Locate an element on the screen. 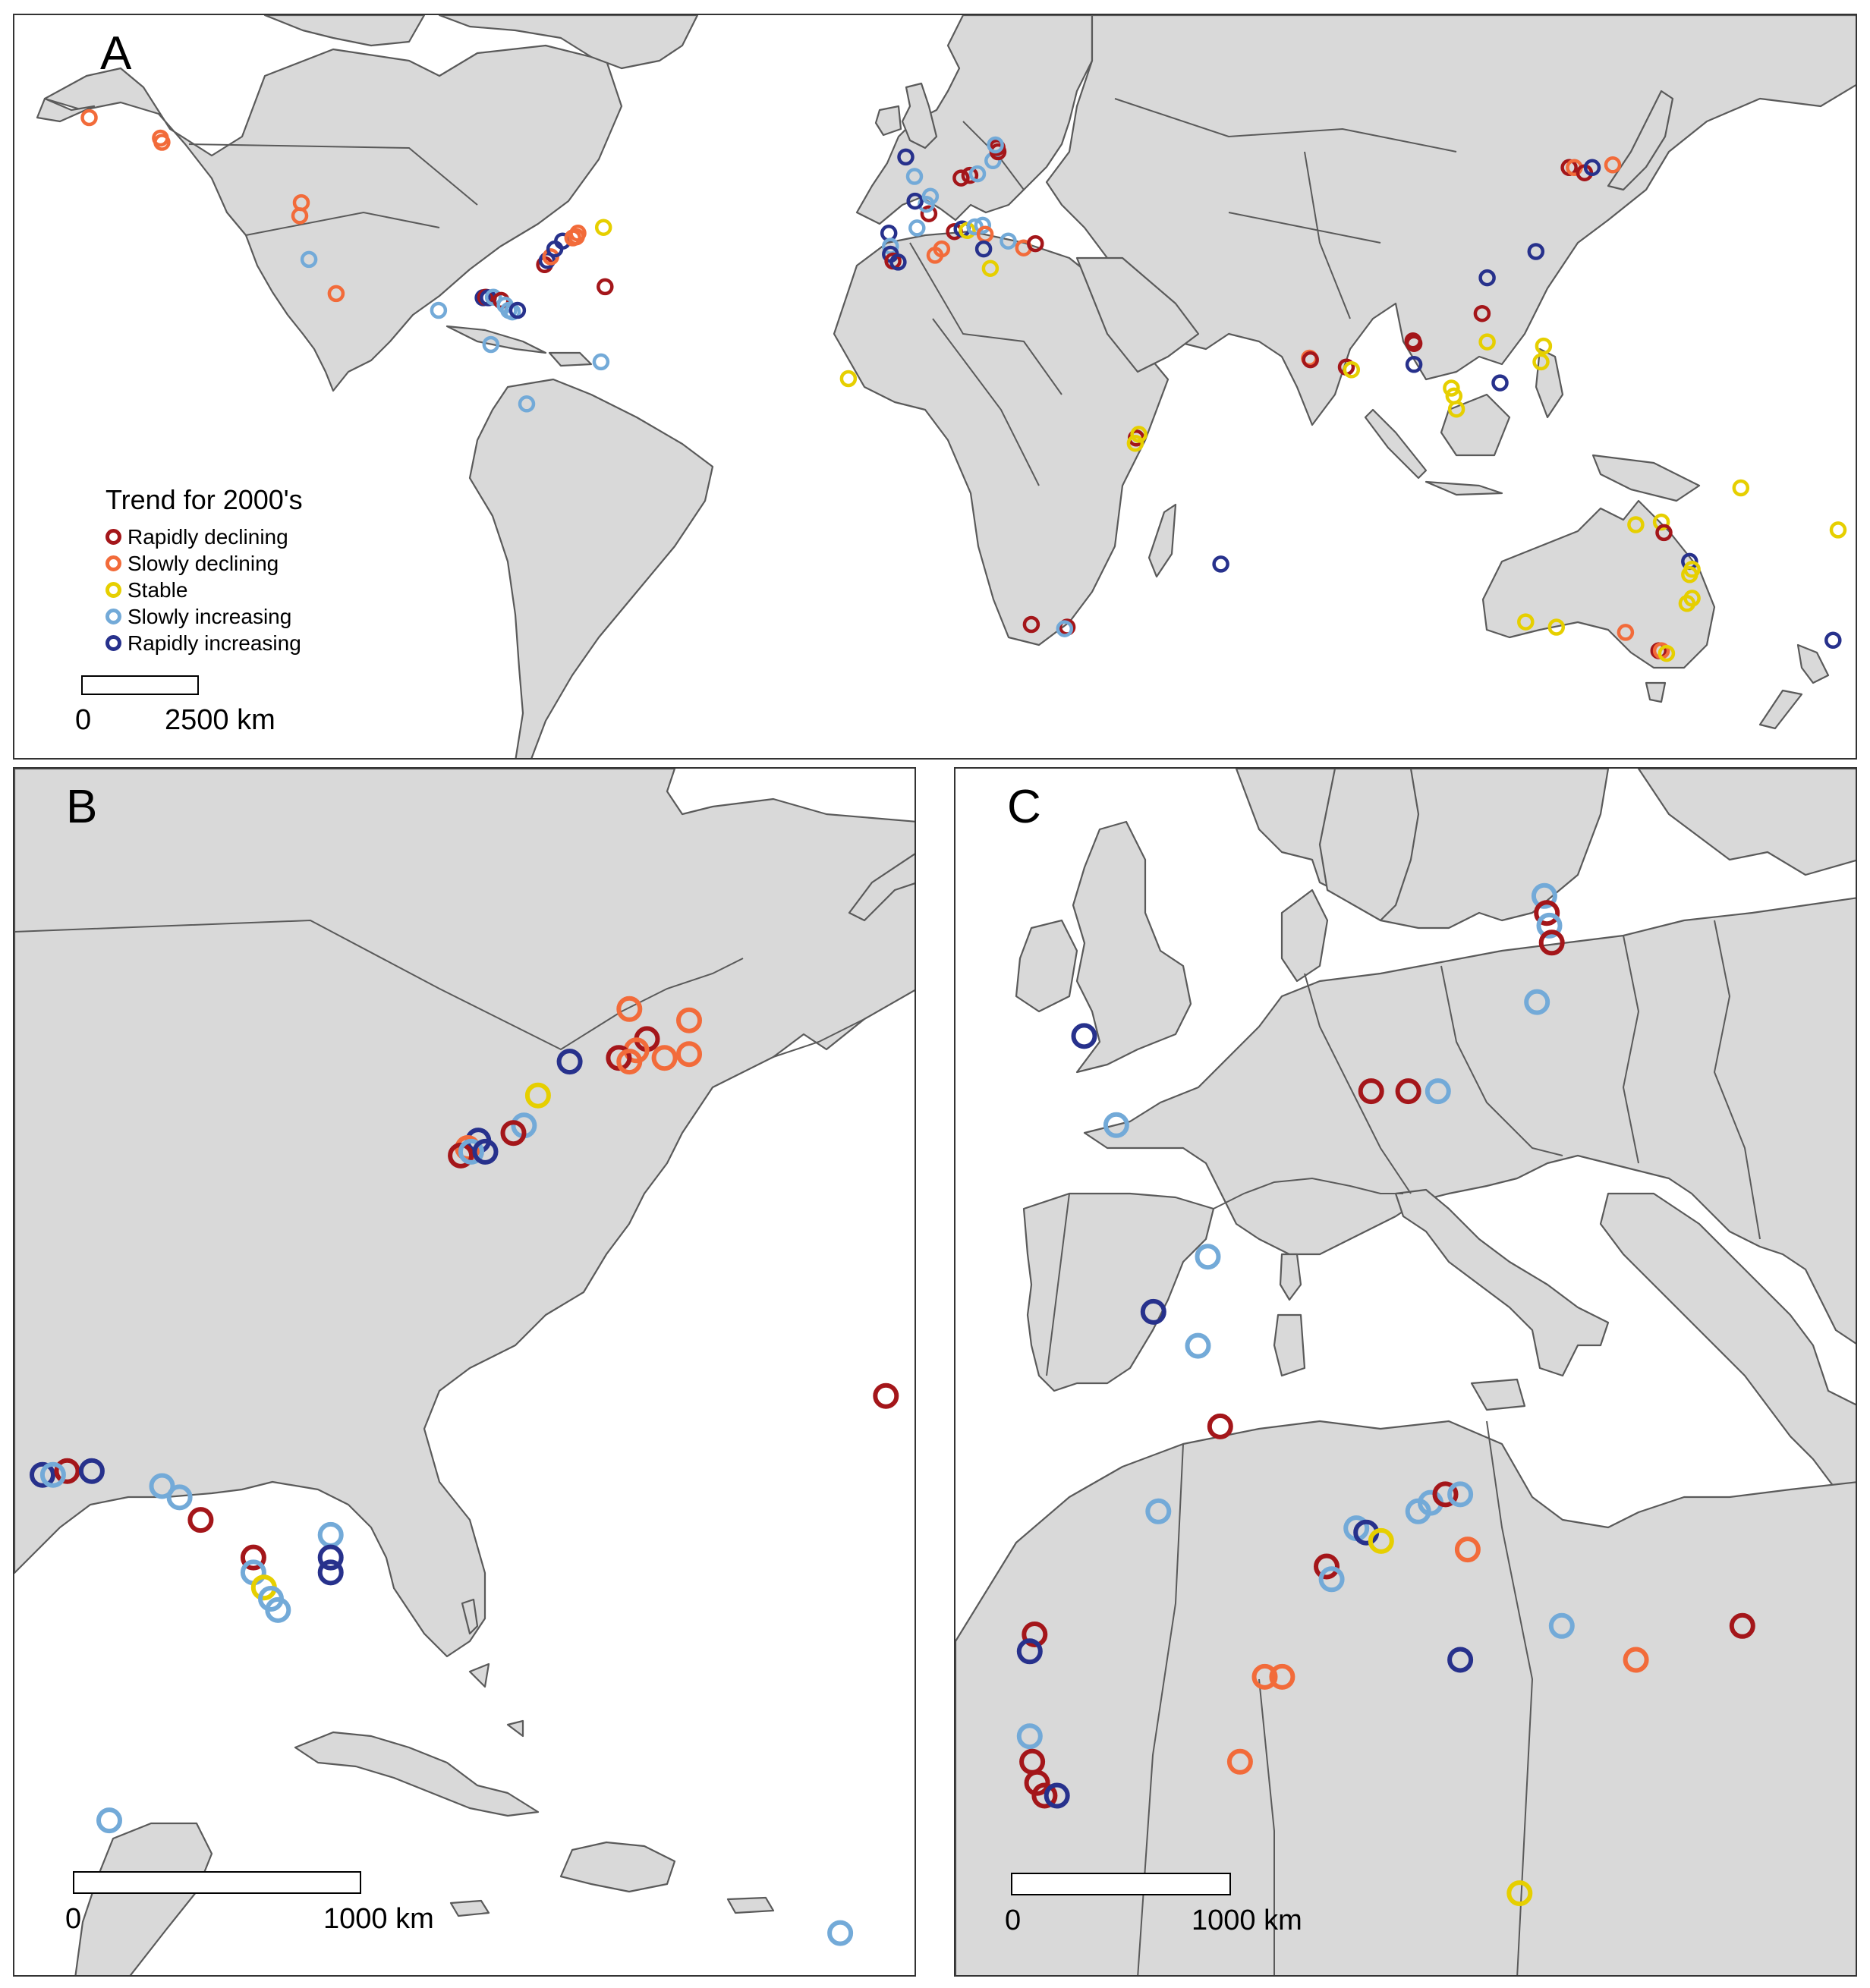  scalebar-c: 0 1000 km is located at coordinates (1159, 1909).